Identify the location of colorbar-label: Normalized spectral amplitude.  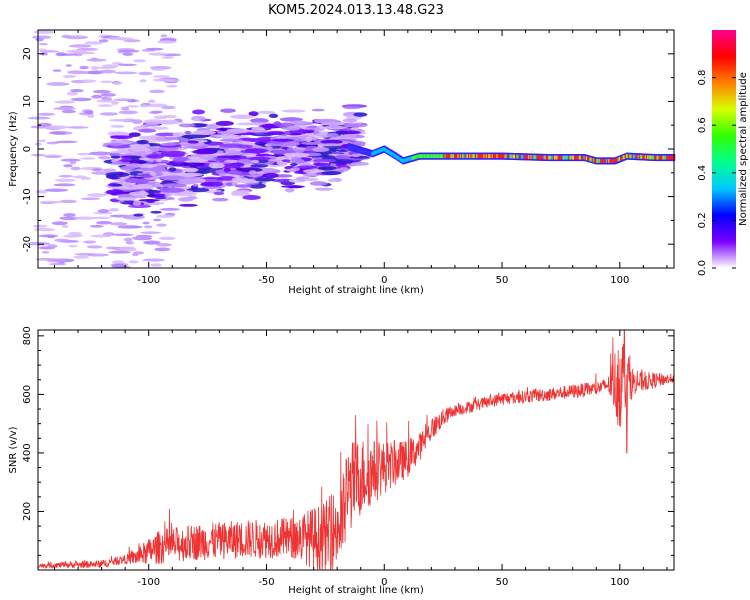
(743, 149).